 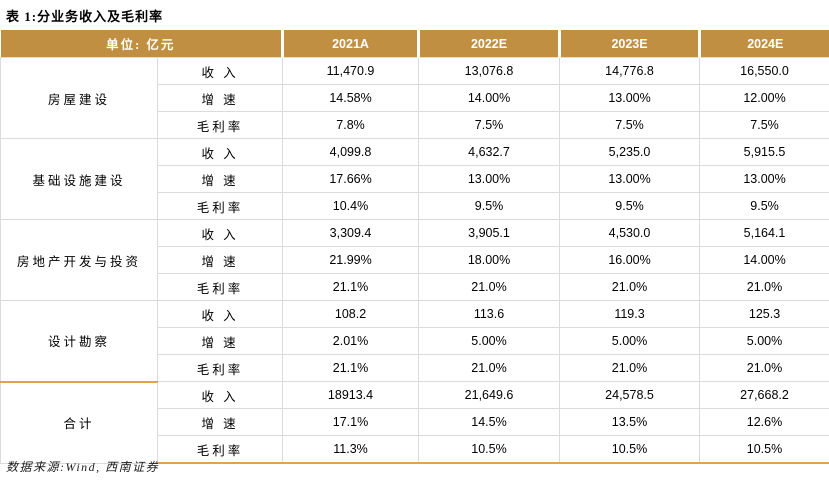 What do you see at coordinates (351, 98) in the screenshot?
I see `value-cell: 14.58%` at bounding box center [351, 98].